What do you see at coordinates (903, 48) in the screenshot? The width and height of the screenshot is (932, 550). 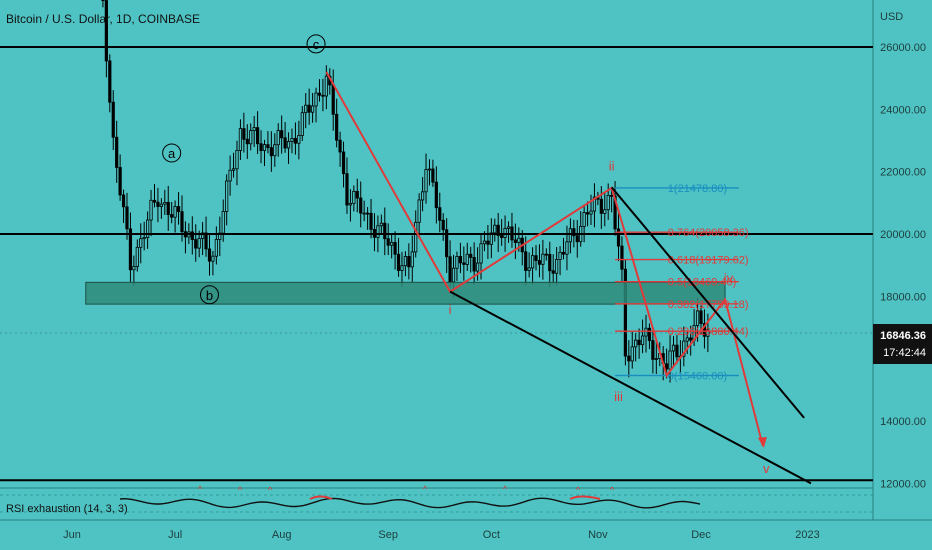 I see `price-tick-label: 26000.00` at bounding box center [903, 48].